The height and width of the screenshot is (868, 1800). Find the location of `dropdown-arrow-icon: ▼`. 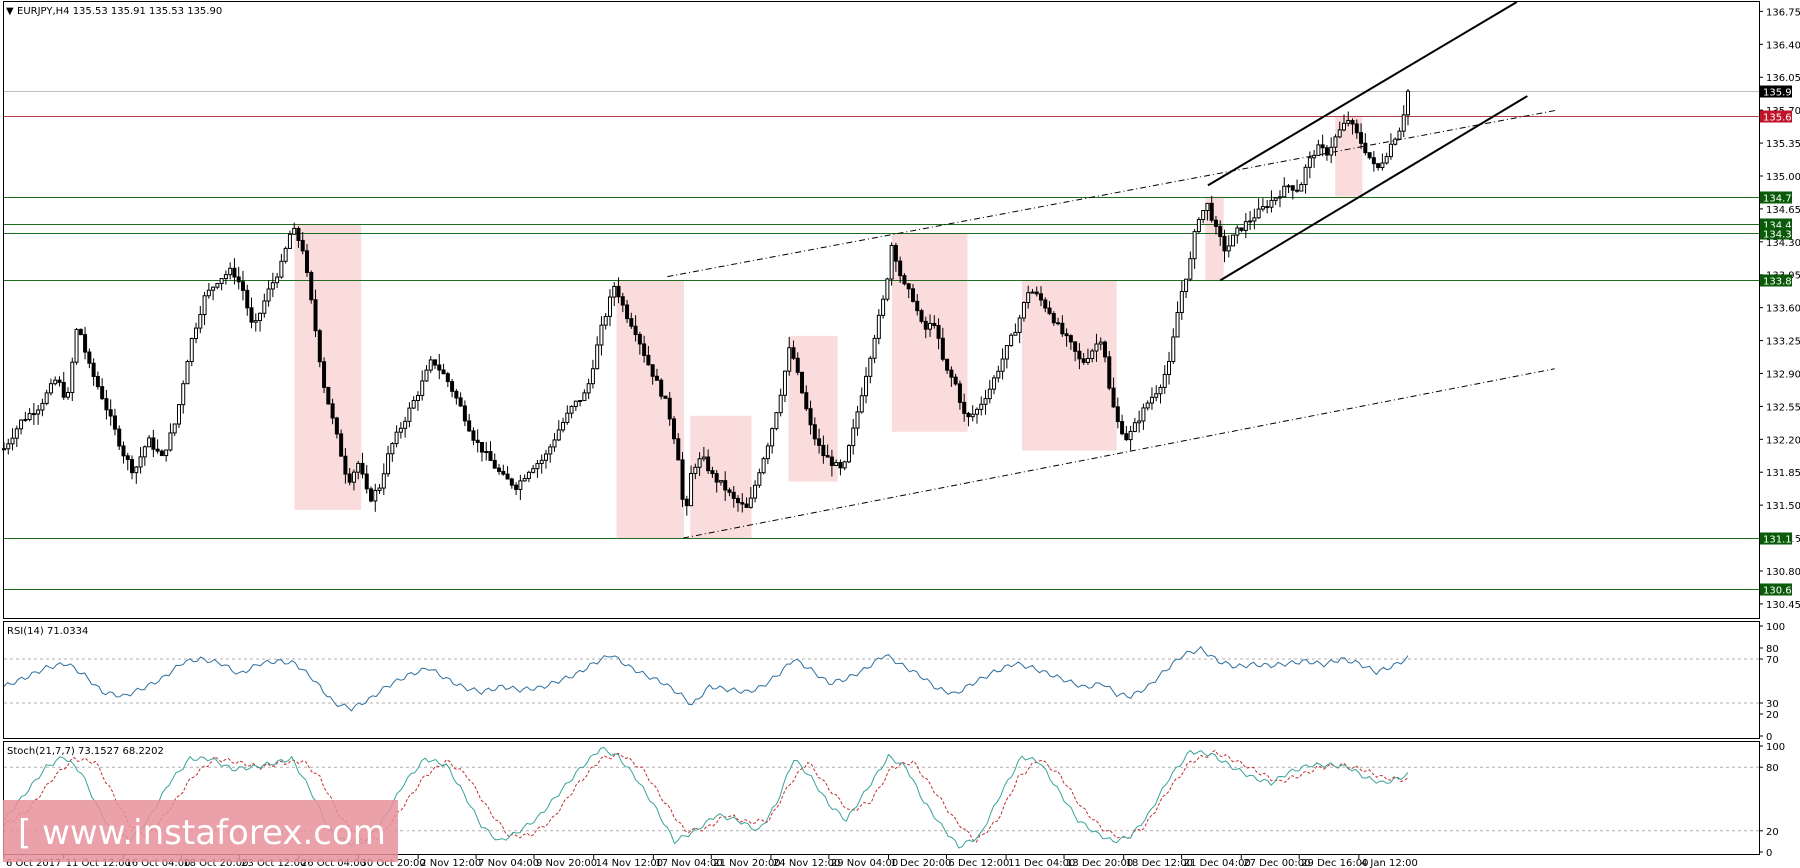

dropdown-arrow-icon: ▼ is located at coordinates (10, 11).